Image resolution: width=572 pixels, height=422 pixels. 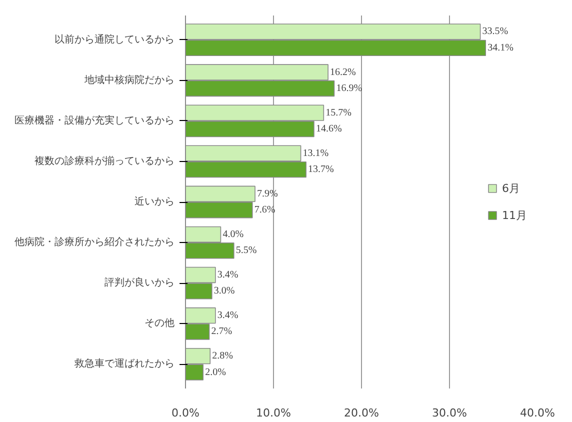 I want to click on data-label: 13.7%, so click(x=321, y=170).